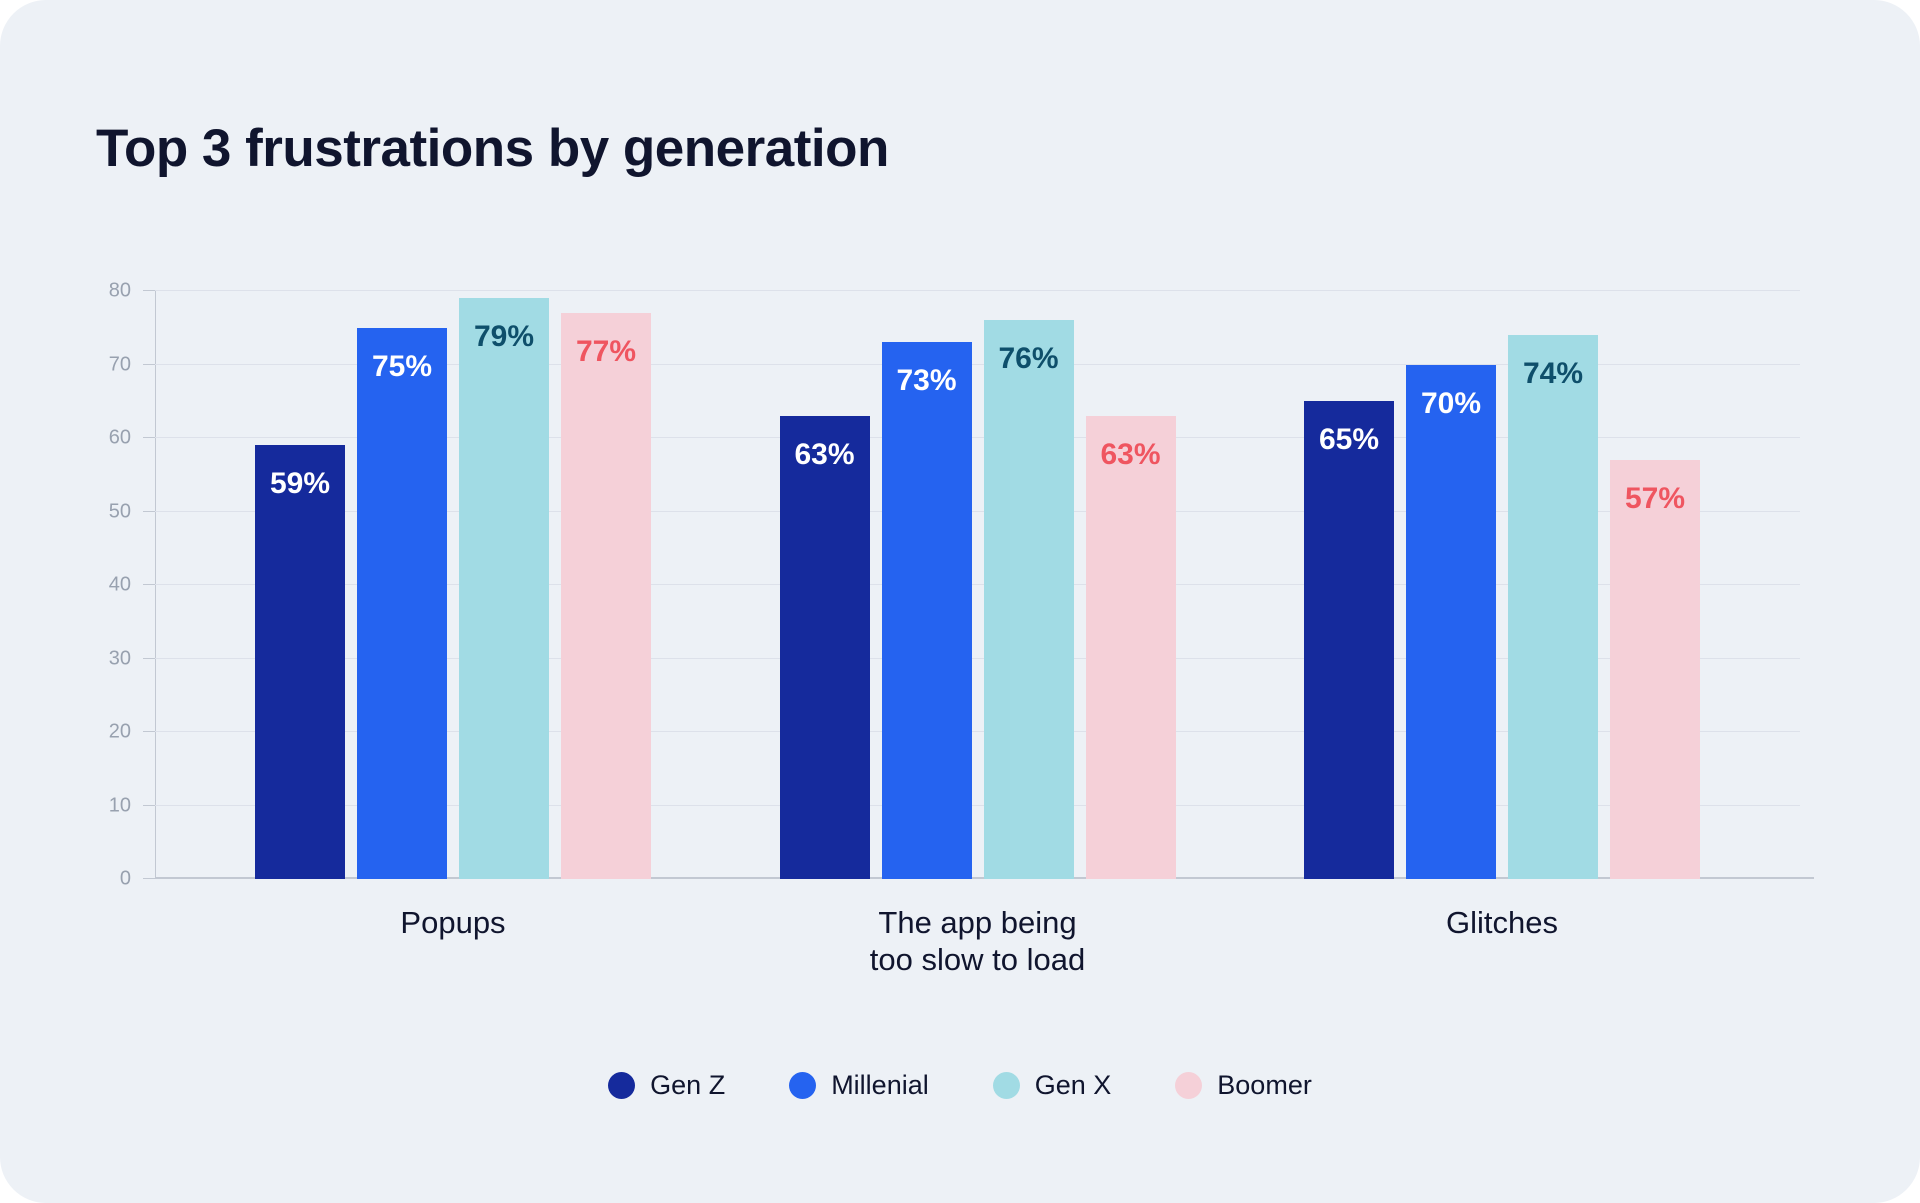 The height and width of the screenshot is (1203, 1920). I want to click on y-tick-label: 0, so click(125, 878).